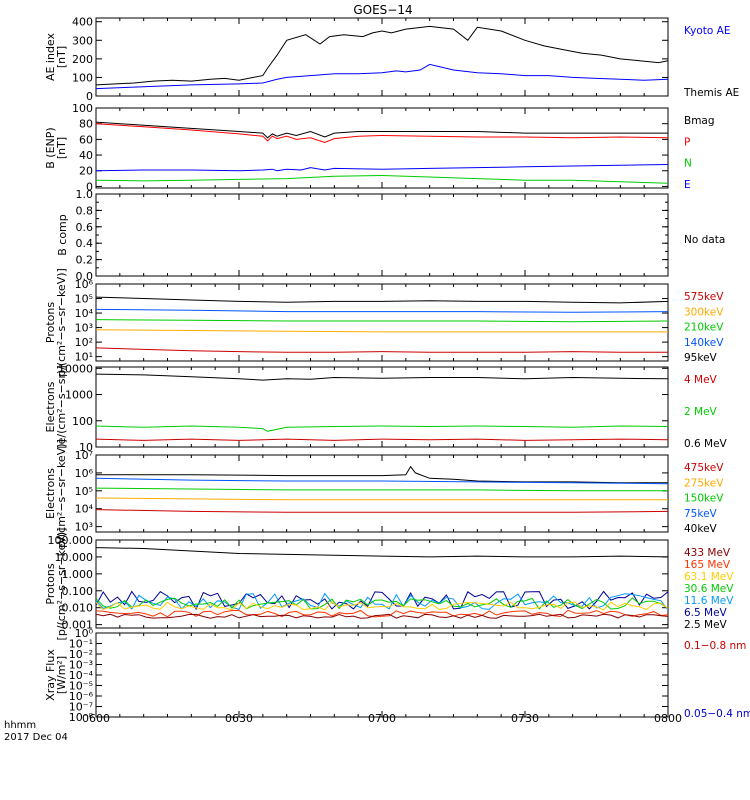  I want to click on series-line-themis-ae, so click(382, 55).